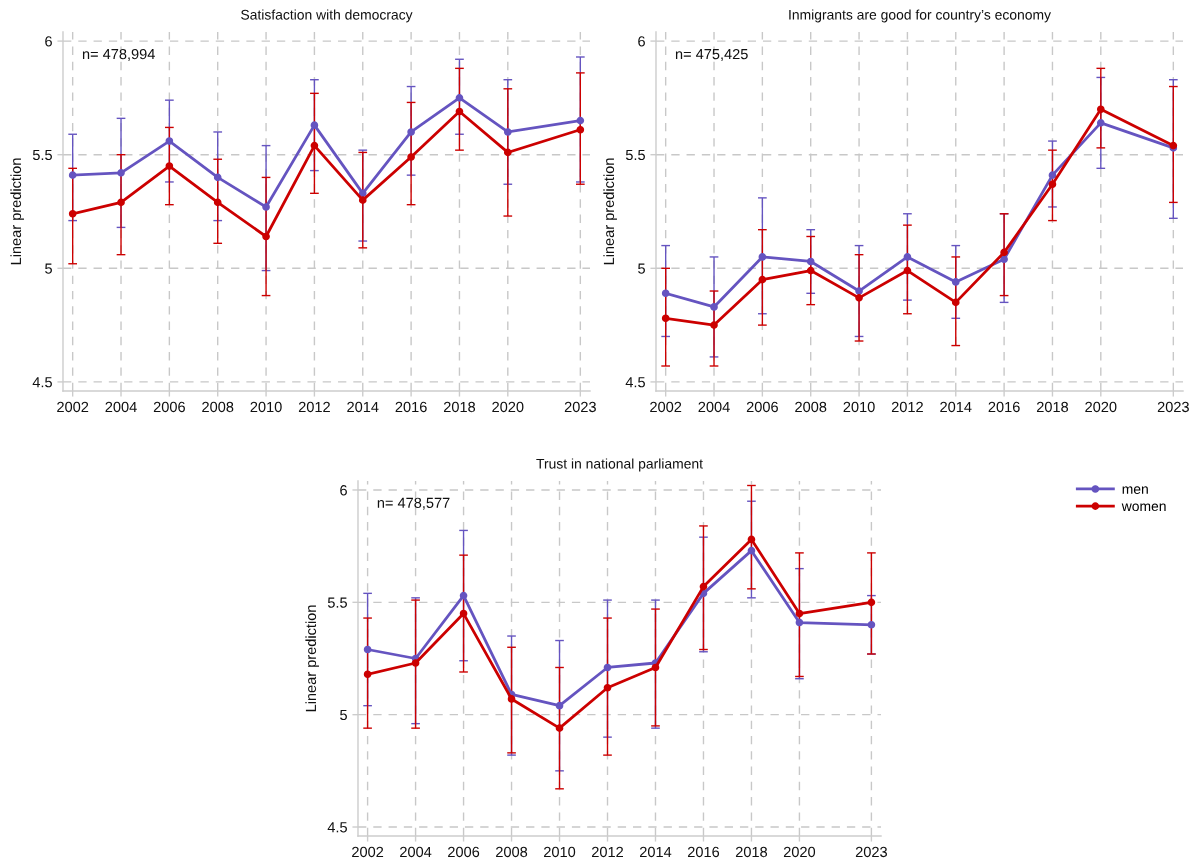 Image resolution: width=1190 pixels, height=863 pixels. What do you see at coordinates (1143, 507) in the screenshot?
I see `legend-label: women` at bounding box center [1143, 507].